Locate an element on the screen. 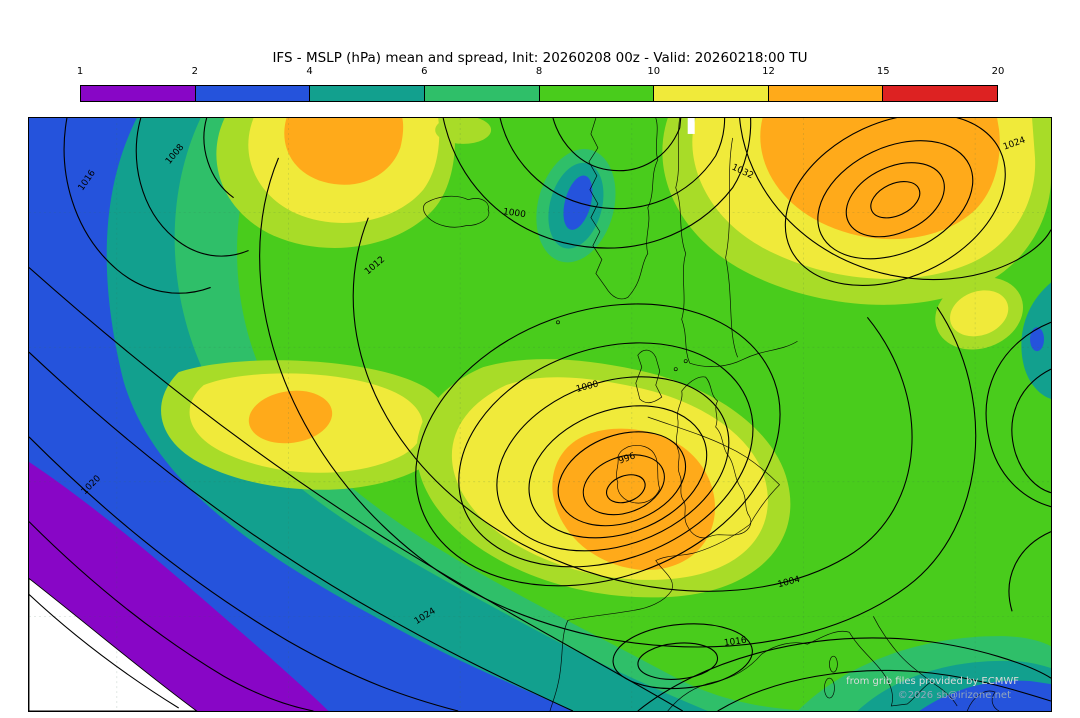  coastline-north-sea-continent is located at coordinates (714, 470).